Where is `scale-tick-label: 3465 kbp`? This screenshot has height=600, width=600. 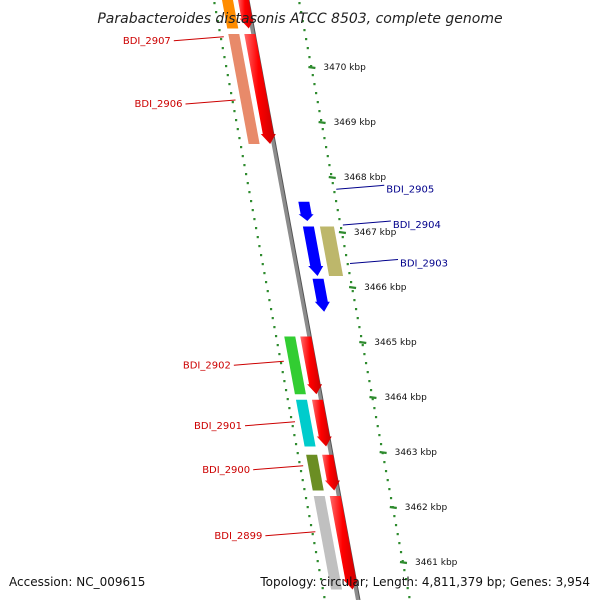 scale-tick-label: 3465 kbp is located at coordinates (395, 343).